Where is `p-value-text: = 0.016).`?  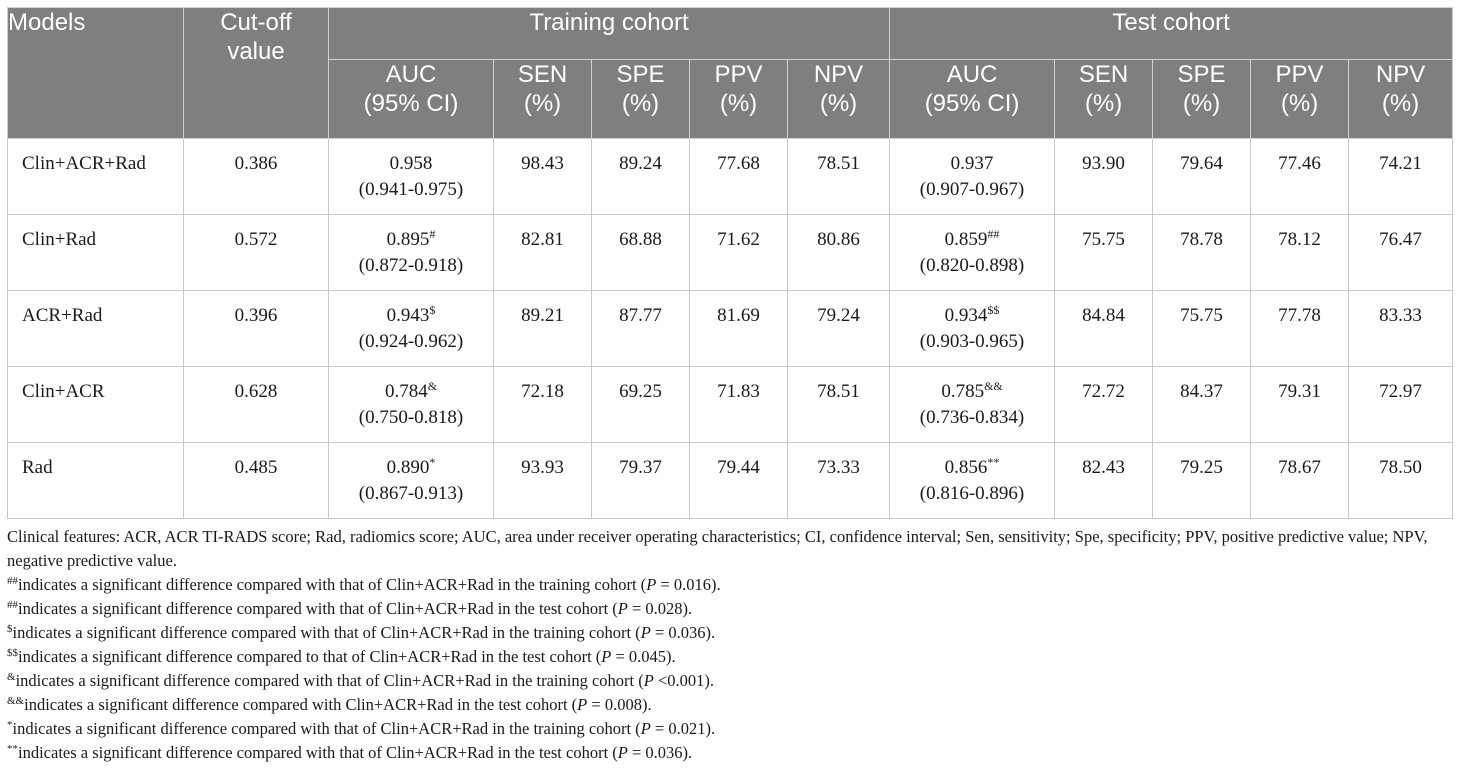
p-value-text: = 0.016). is located at coordinates (688, 584).